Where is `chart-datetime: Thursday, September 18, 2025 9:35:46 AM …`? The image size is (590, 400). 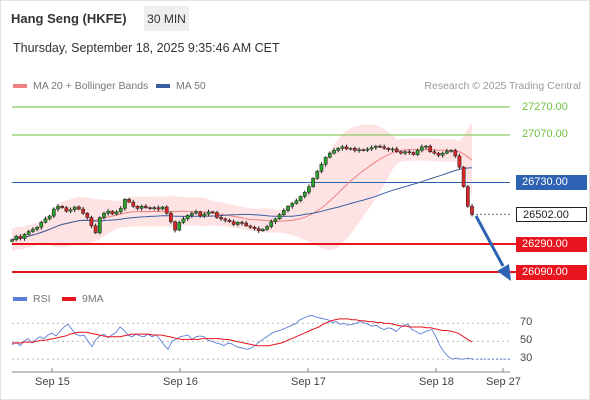 chart-datetime: Thursday, September 18, 2025 9:35:46 AM … is located at coordinates (146, 48).